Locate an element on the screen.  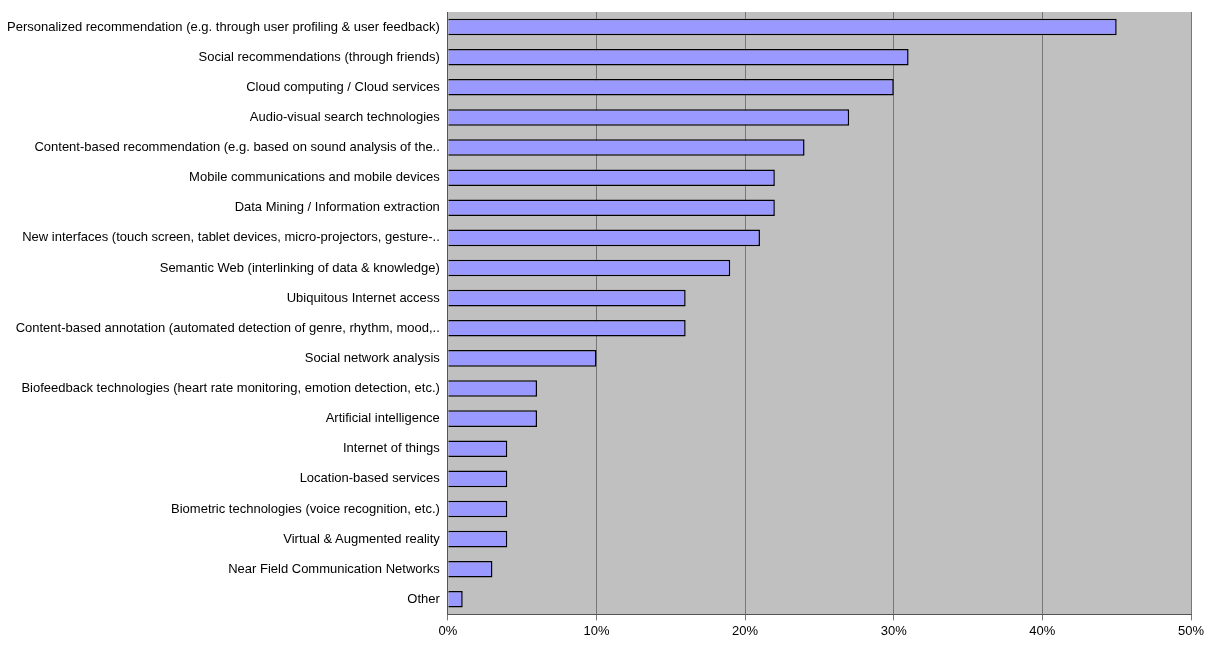
y-tick-label: Content-based recommendation (e.g. based on sound analysis of the.. is located at coordinates (237, 147).